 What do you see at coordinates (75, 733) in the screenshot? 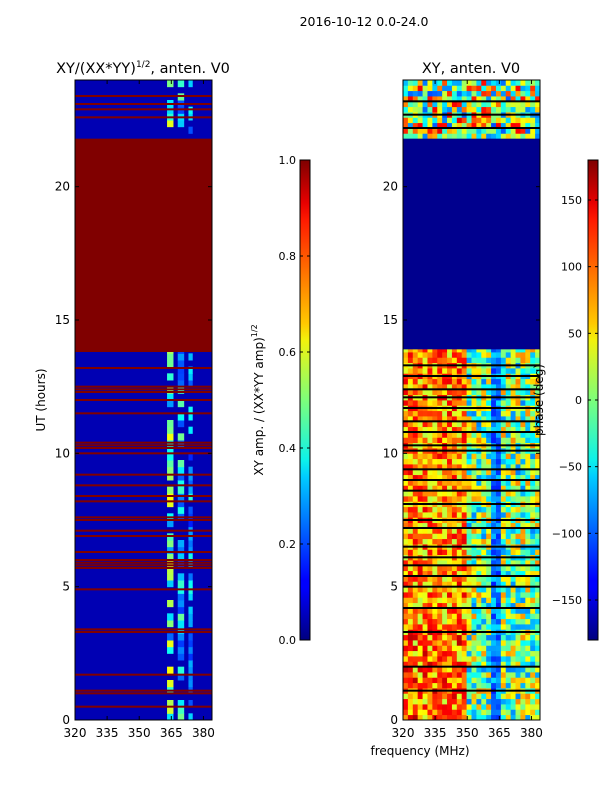
I see `x-tick-label: 320` at bounding box center [75, 733].